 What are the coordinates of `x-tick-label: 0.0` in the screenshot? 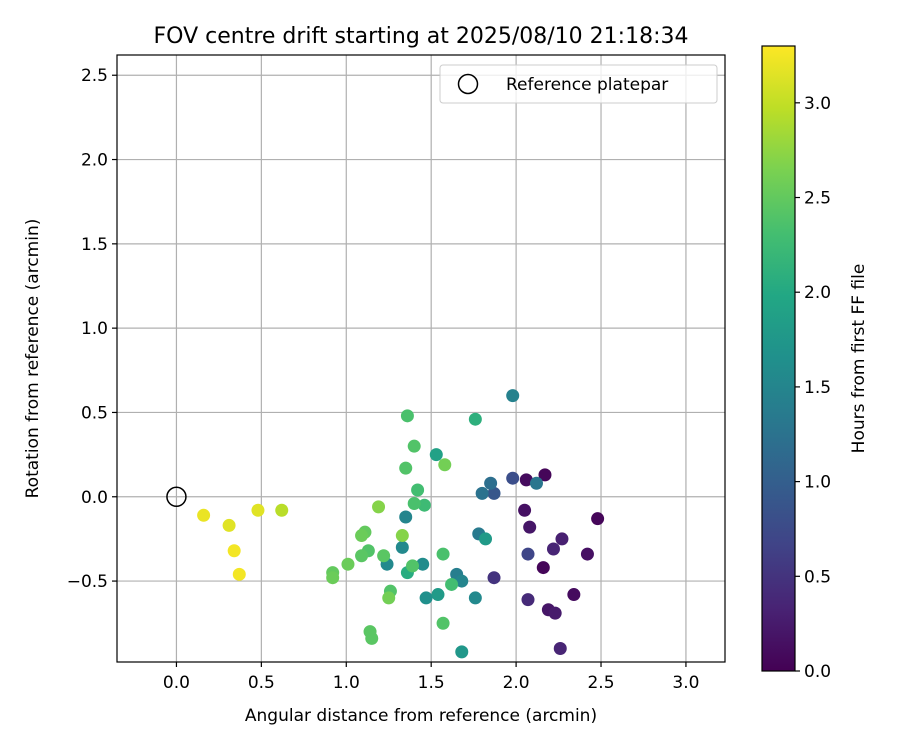 It's located at (176, 683).